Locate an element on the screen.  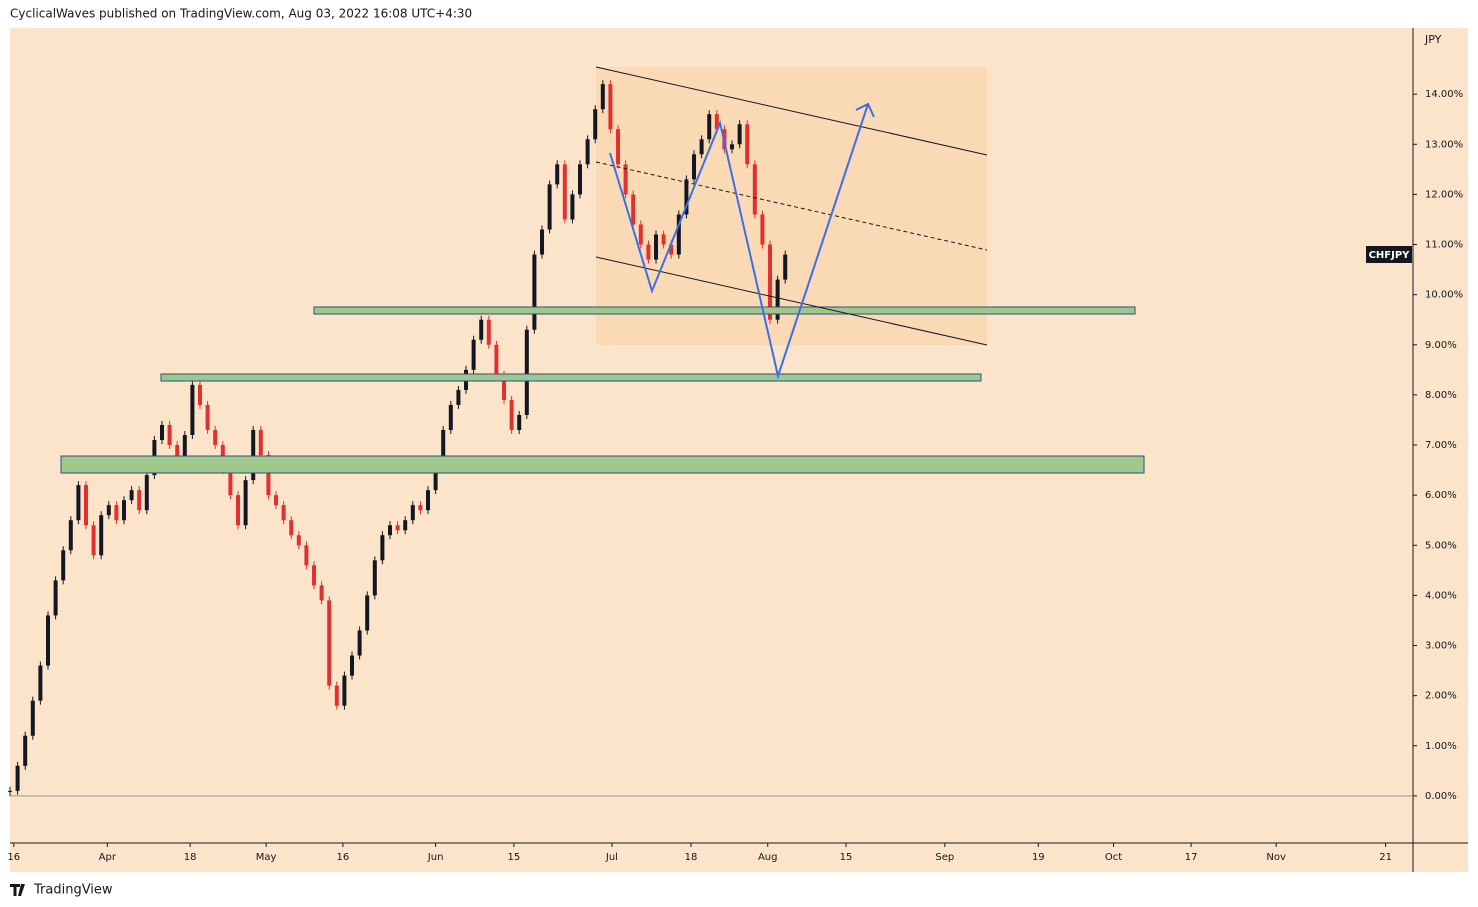
y-tick-label: 7.00% is located at coordinates (1441, 445).